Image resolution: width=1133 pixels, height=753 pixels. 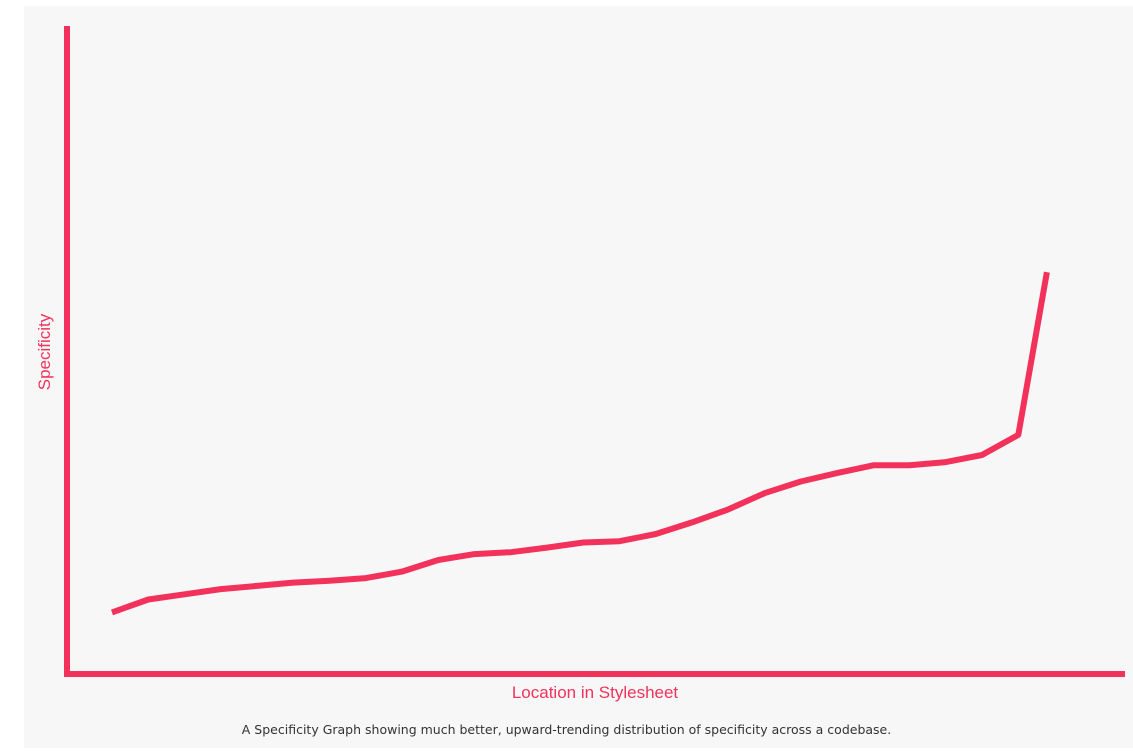 What do you see at coordinates (595, 692) in the screenshot?
I see `x-axis-label: Location in Stylesheet` at bounding box center [595, 692].